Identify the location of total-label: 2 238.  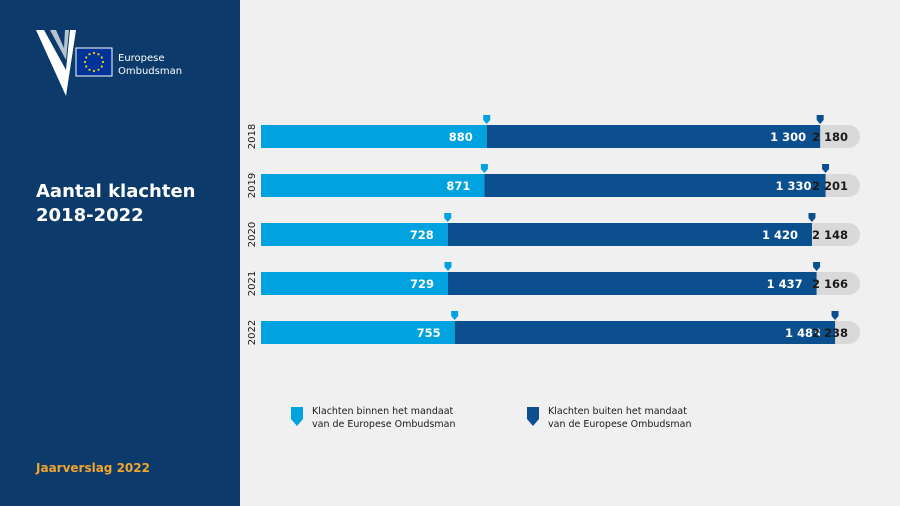
(830, 333).